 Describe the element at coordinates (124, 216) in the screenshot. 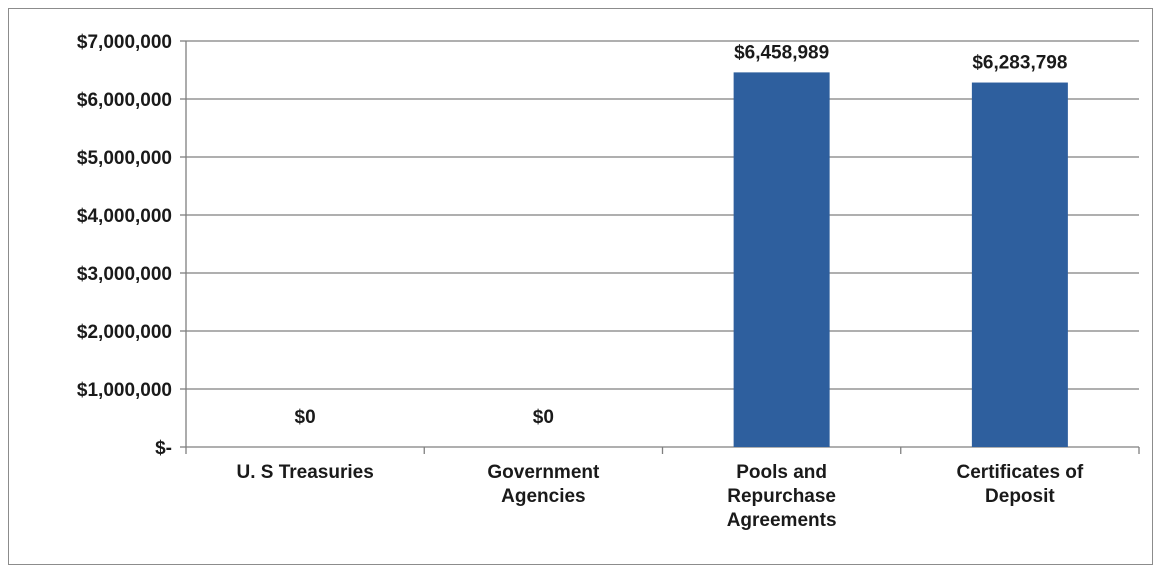

I see `y-tick-label: $4,000,000` at that location.